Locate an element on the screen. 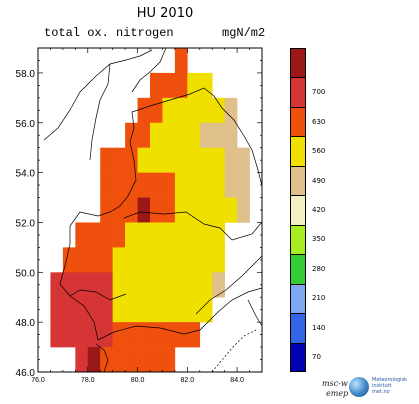  x-tick-label: 76.0 is located at coordinates (38, 380).